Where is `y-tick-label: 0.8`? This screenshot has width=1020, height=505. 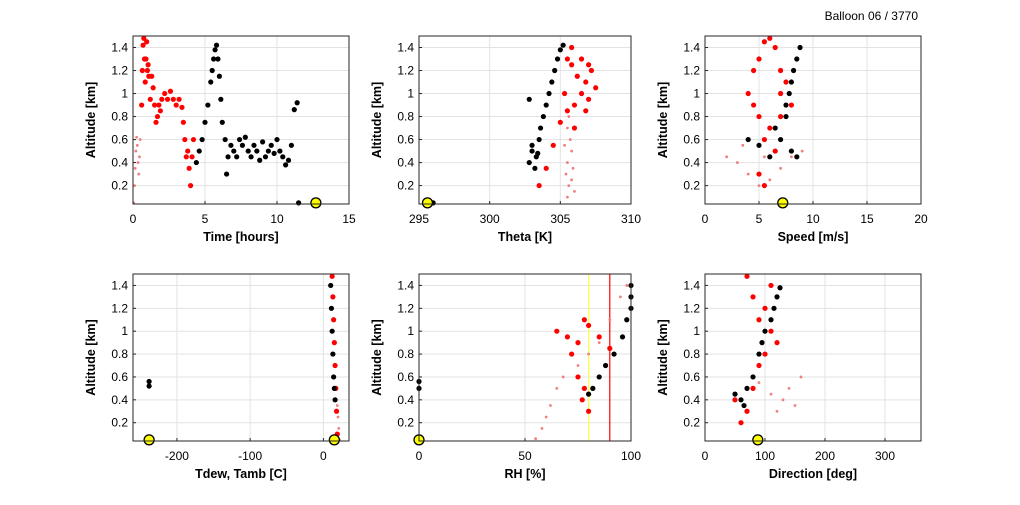 y-tick-label: 0.8 is located at coordinates (405, 354).